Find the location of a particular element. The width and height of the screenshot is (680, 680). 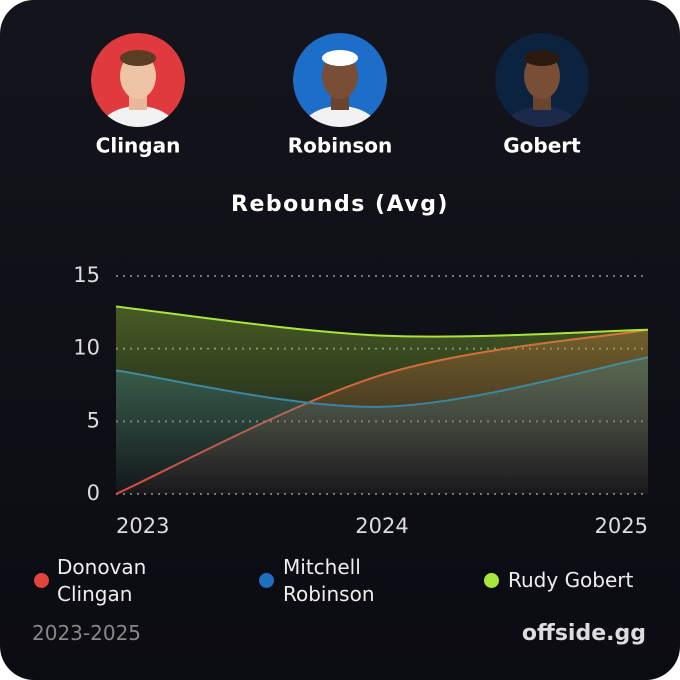

player-name: Robinson is located at coordinates (340, 146).